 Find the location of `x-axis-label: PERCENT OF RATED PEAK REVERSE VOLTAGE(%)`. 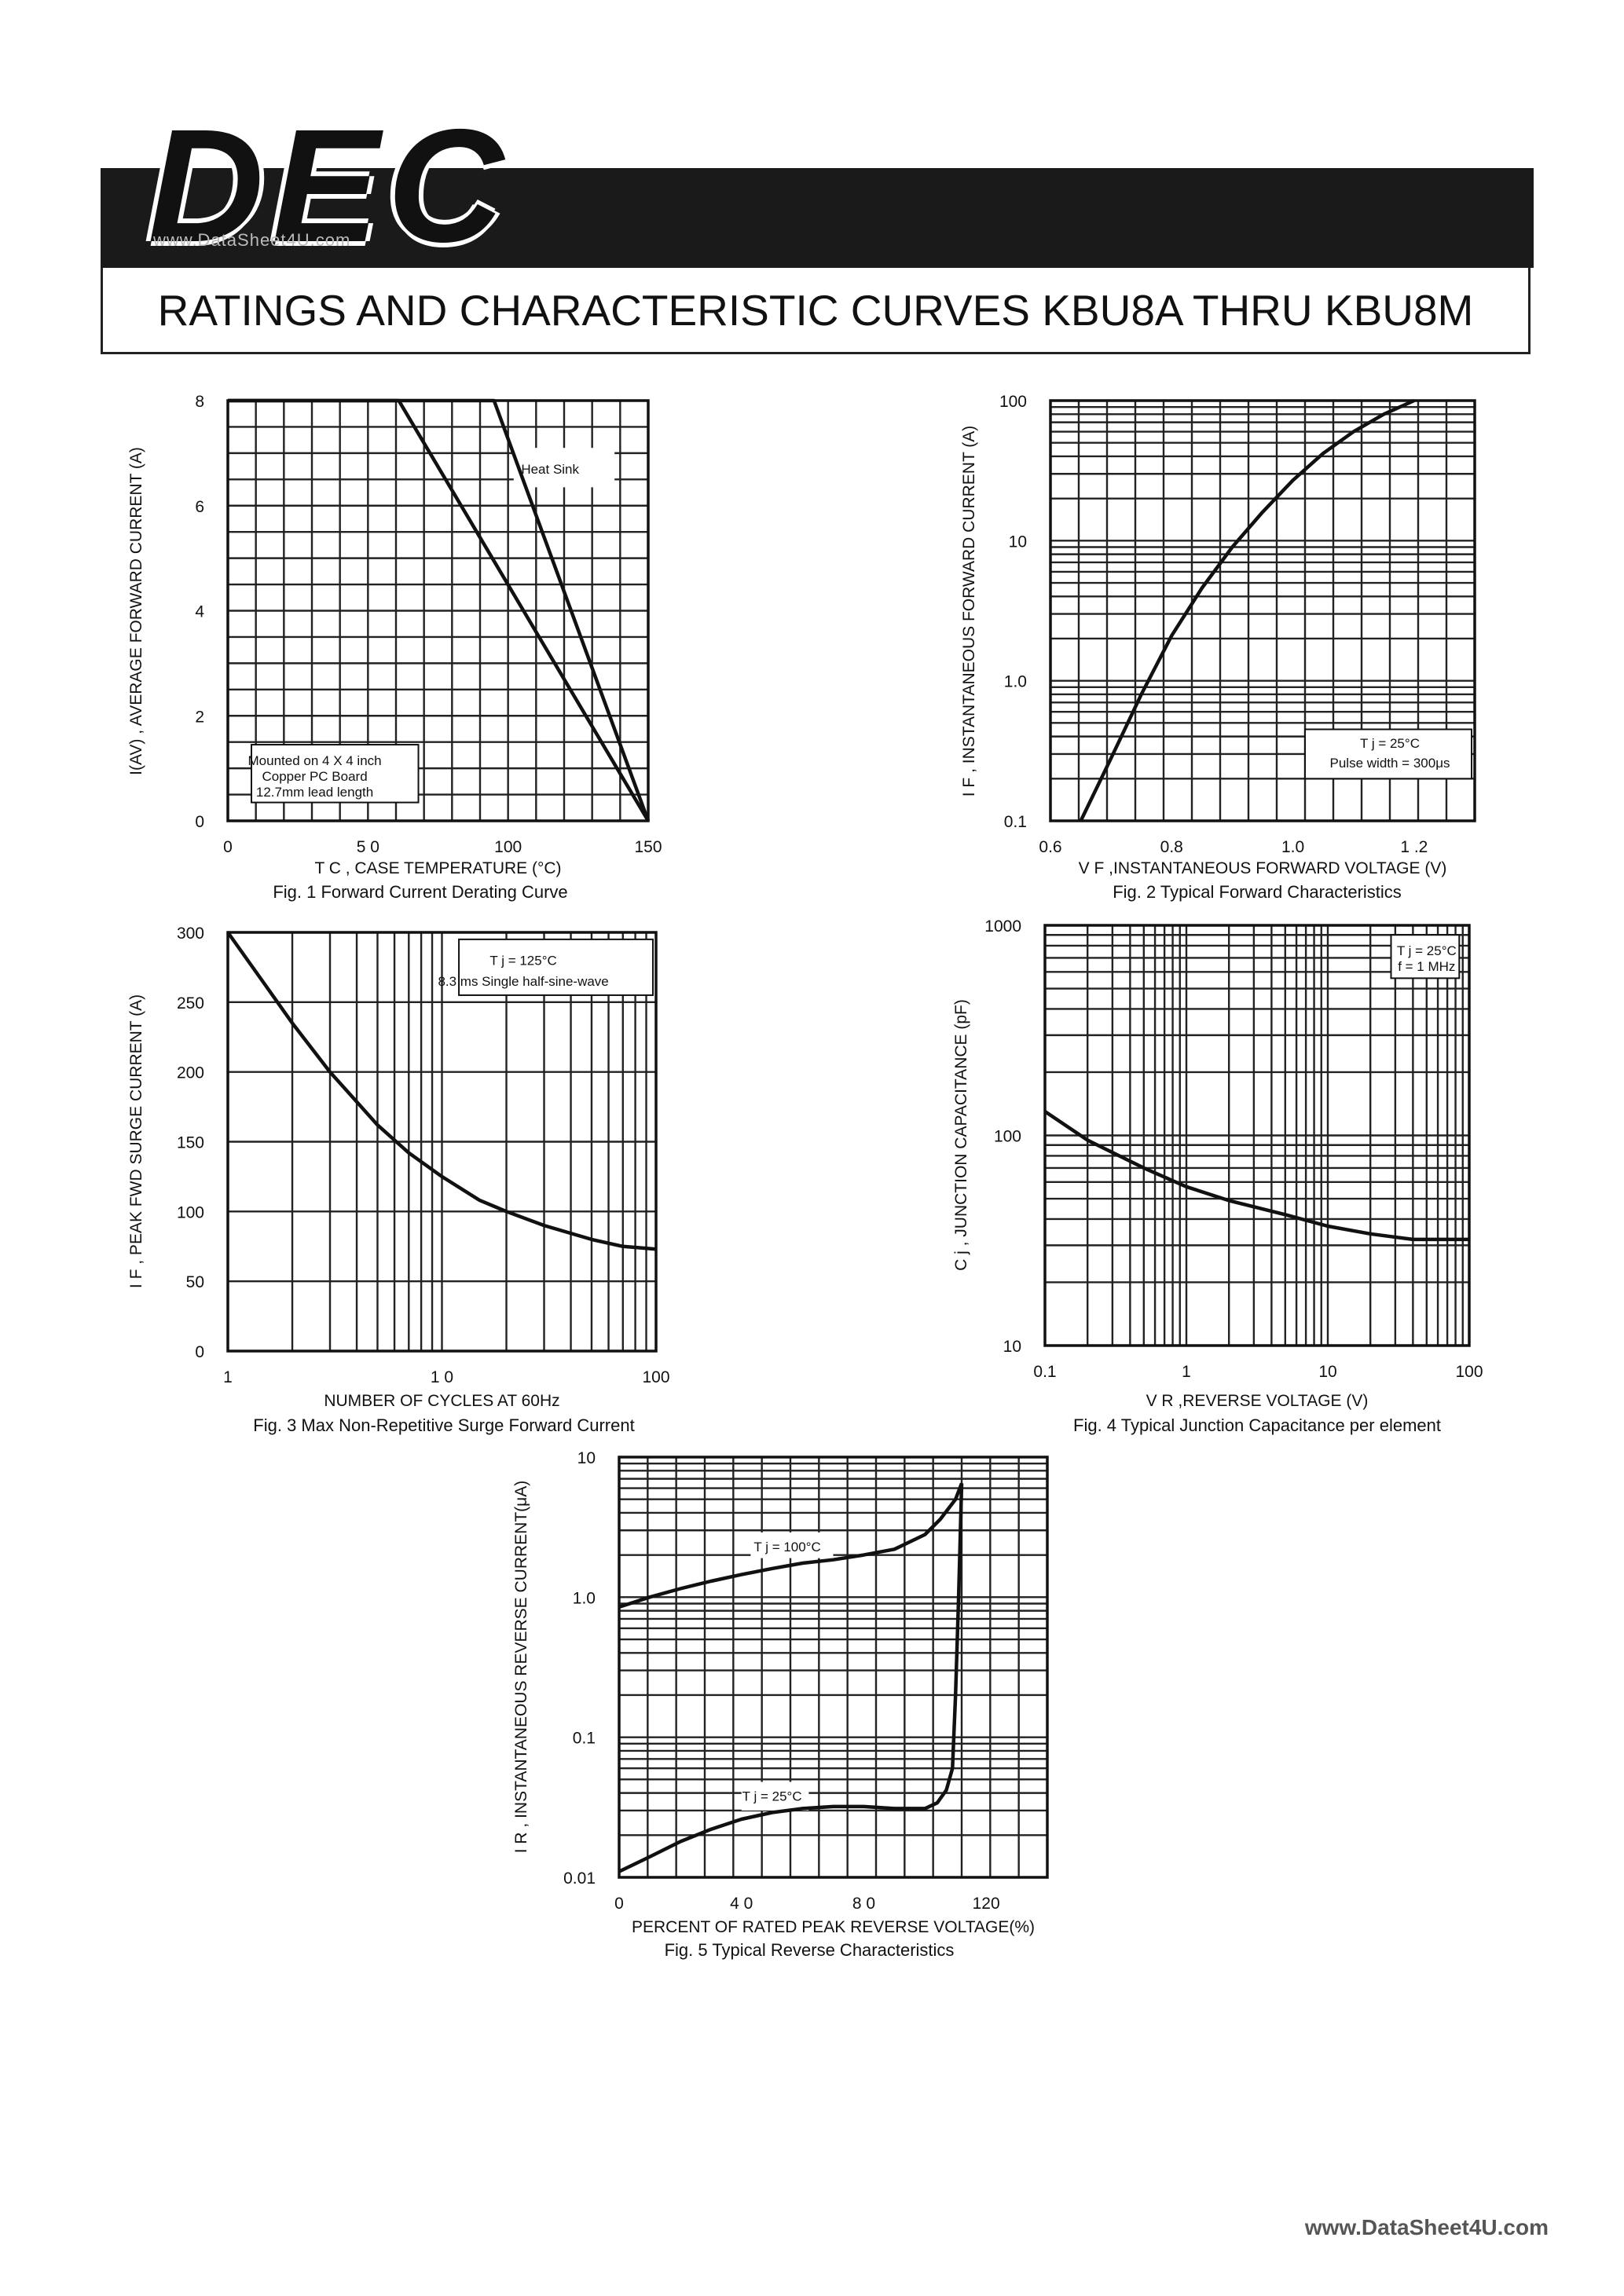

x-axis-label: PERCENT OF RATED PEAK REVERSE VOLTAGE(%) is located at coordinates (833, 1927).